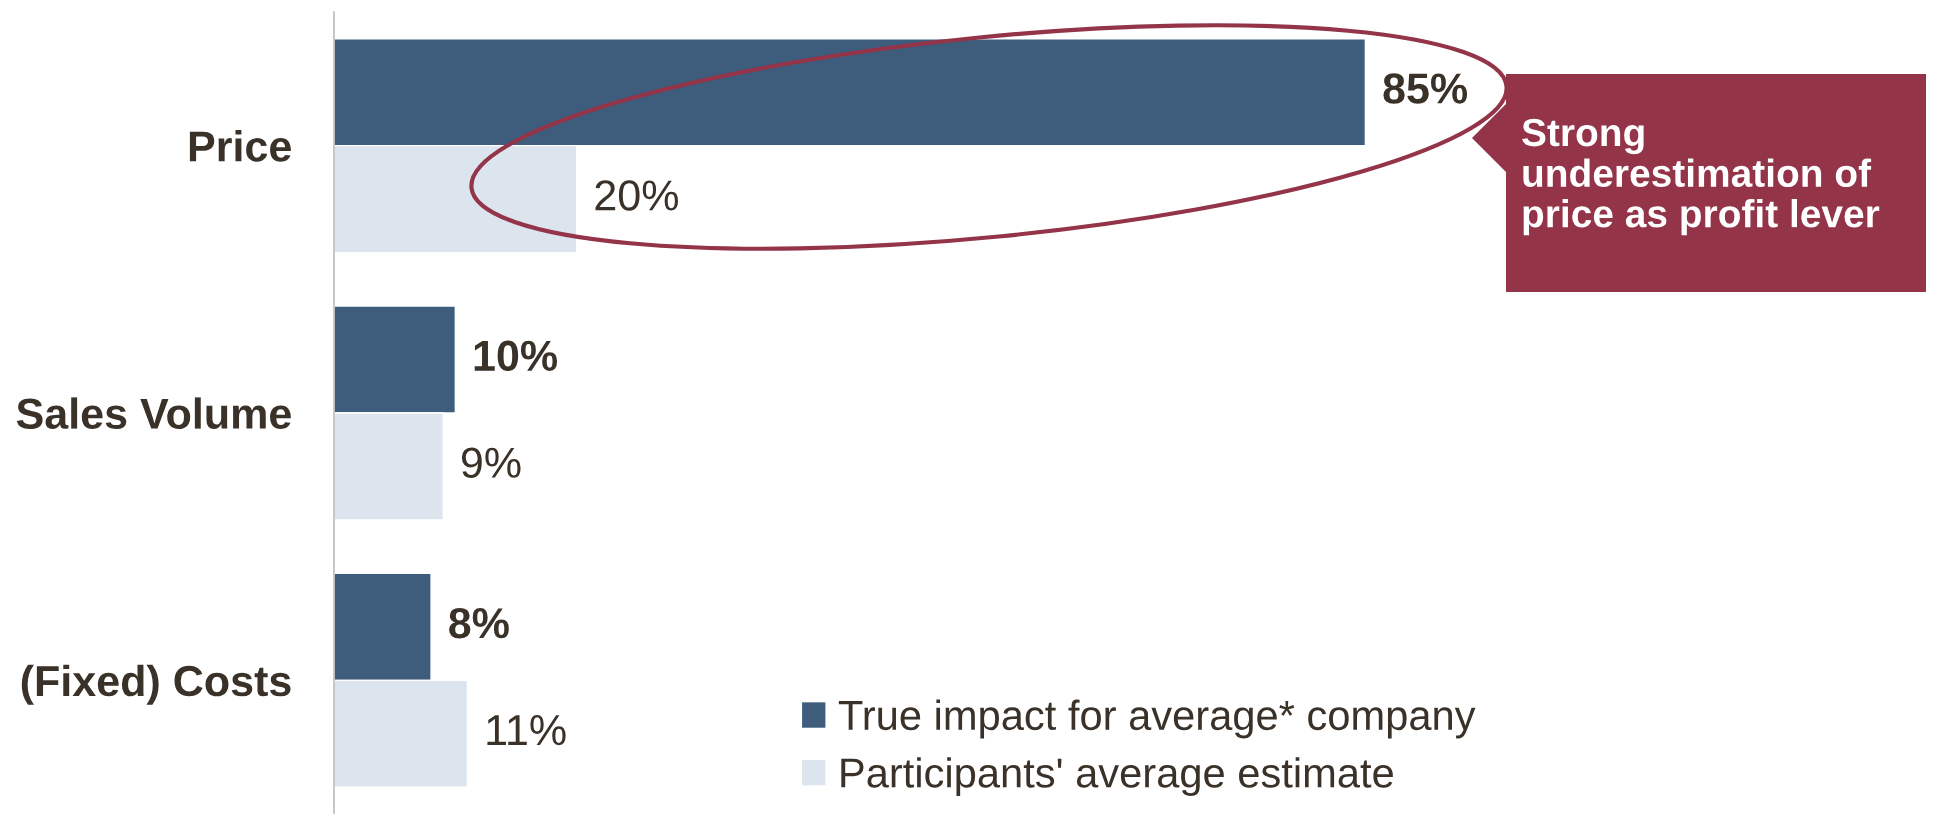 The width and height of the screenshot is (1933, 814). I want to click on legend-label: Participants' average estimate, so click(1117, 776).